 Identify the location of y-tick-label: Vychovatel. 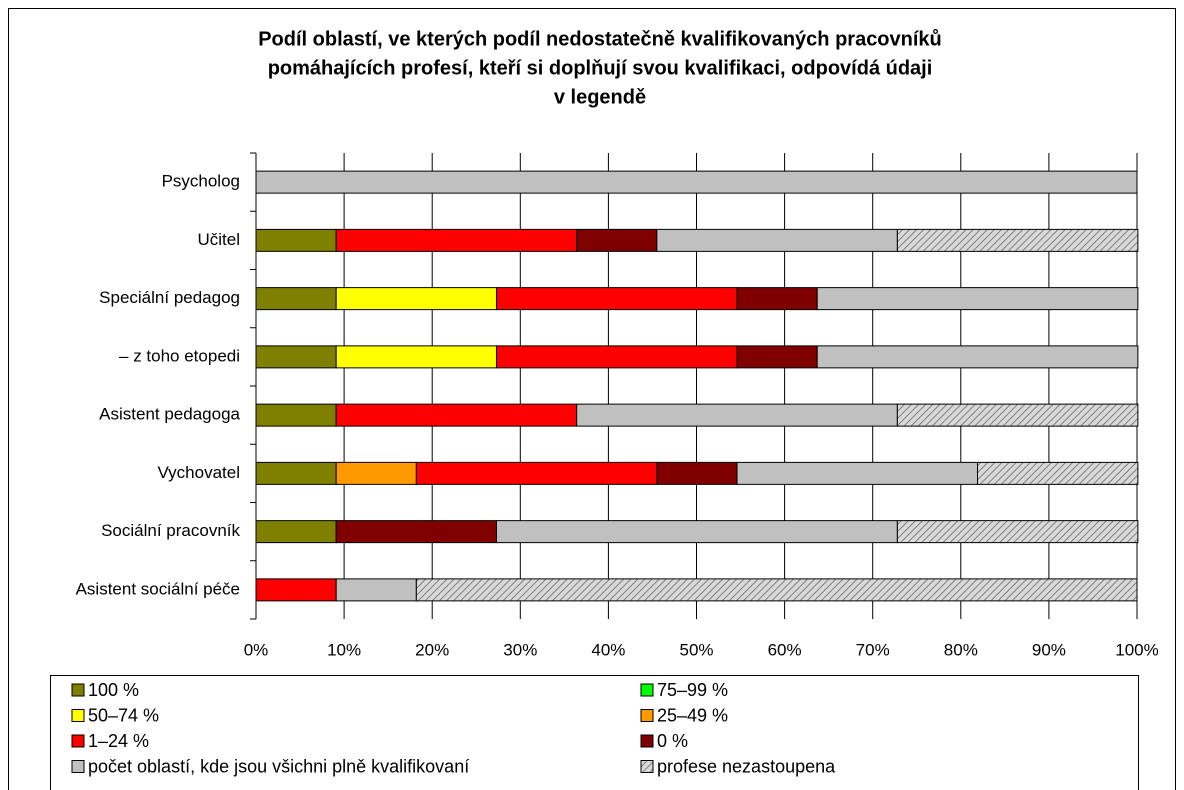
(198, 472).